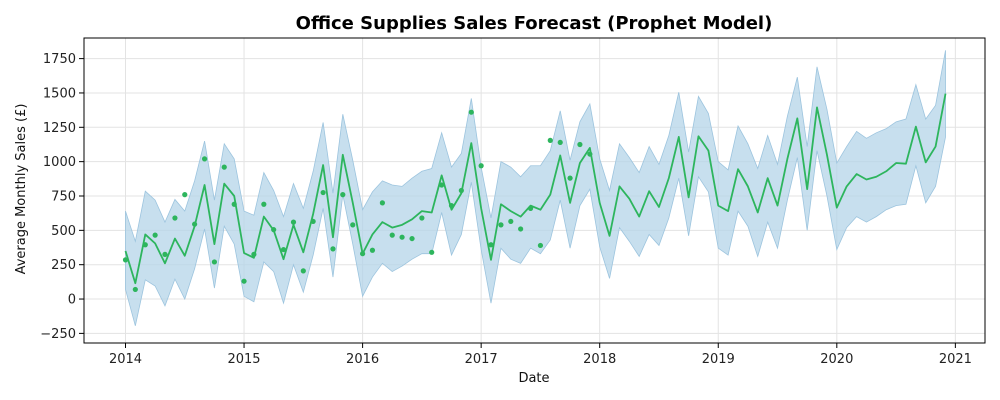 Image resolution: width=1000 pixels, height=400 pixels. I want to click on x-axis-label: Date, so click(533, 378).